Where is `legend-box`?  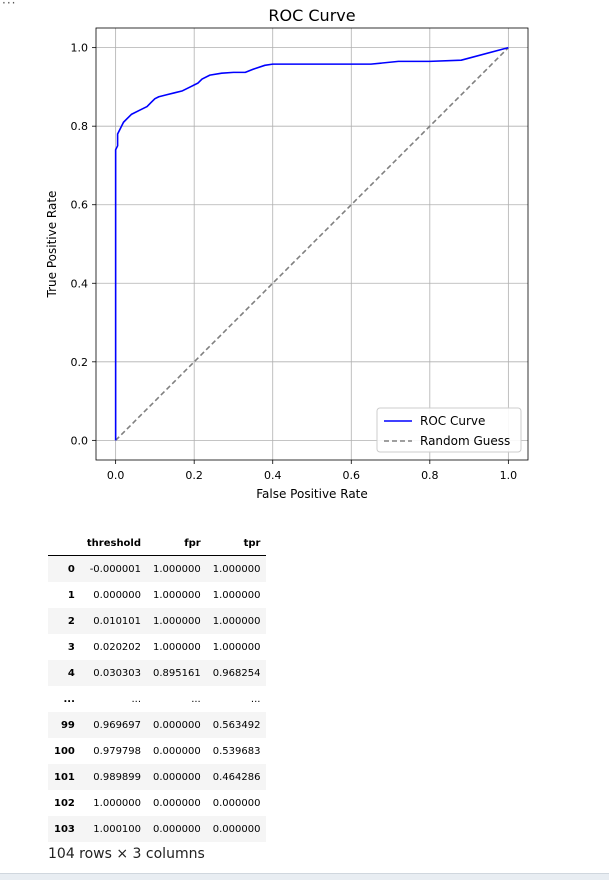
legend-box is located at coordinates (449, 430).